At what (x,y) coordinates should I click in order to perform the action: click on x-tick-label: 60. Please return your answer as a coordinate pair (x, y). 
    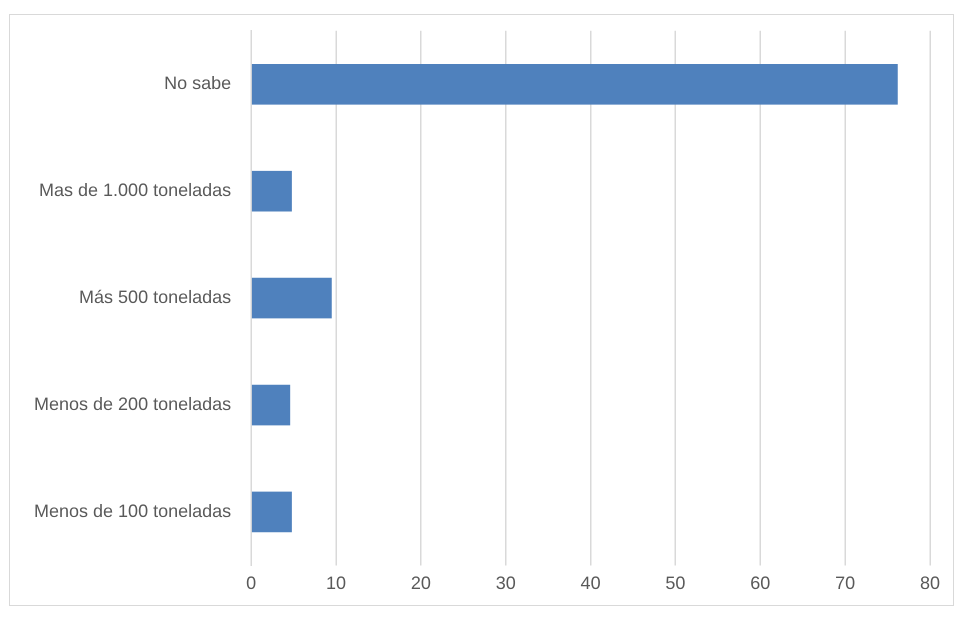
    Looking at the image, I should click on (760, 583).